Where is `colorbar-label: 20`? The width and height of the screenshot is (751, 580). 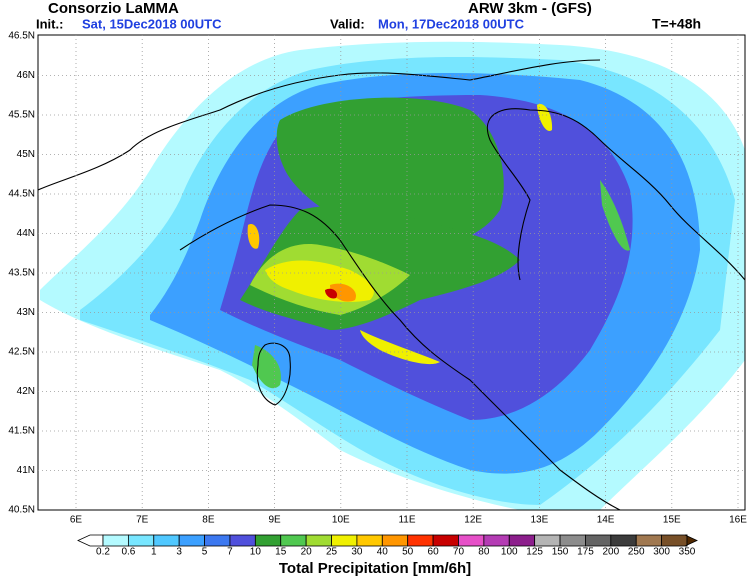 colorbar-label: 20 is located at coordinates (307, 552).